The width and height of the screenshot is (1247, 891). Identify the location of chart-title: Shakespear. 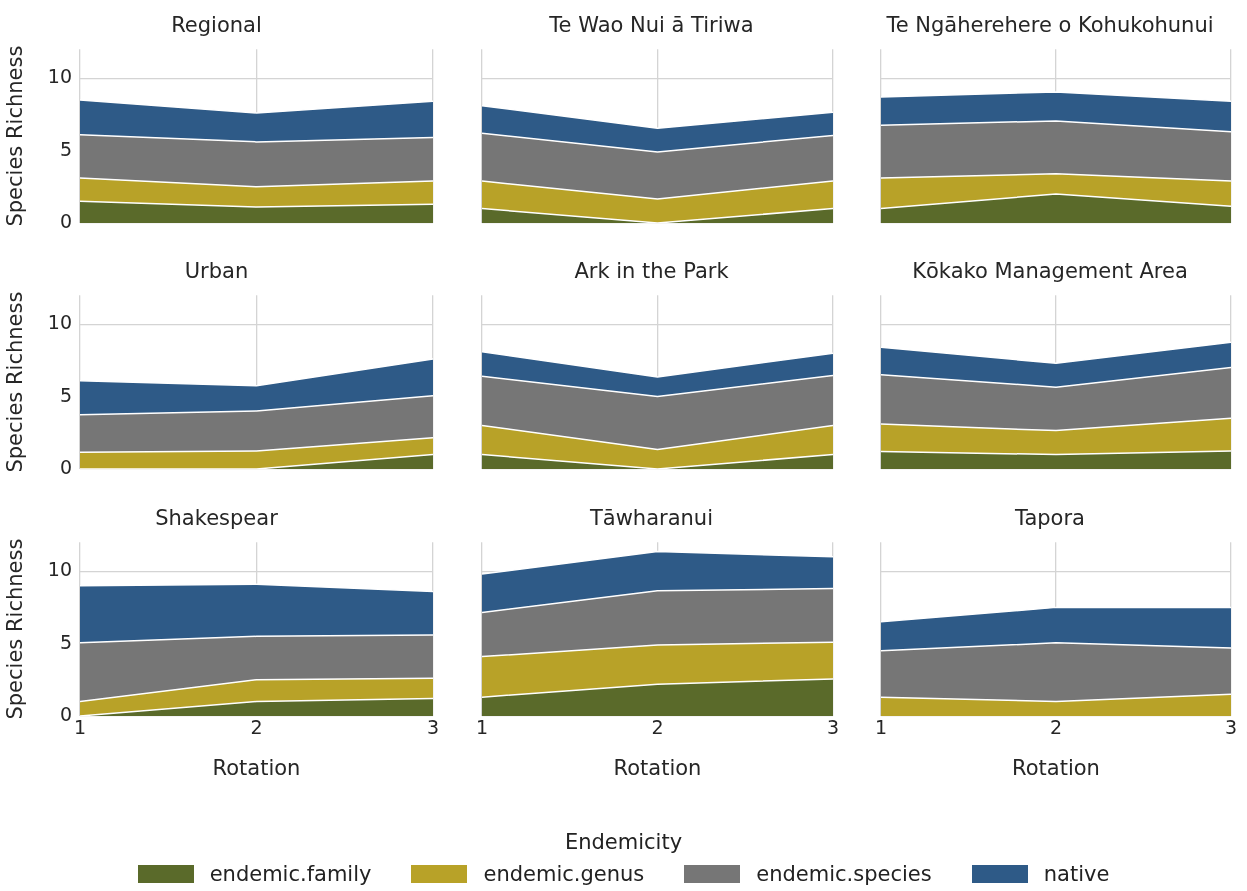
(217, 518).